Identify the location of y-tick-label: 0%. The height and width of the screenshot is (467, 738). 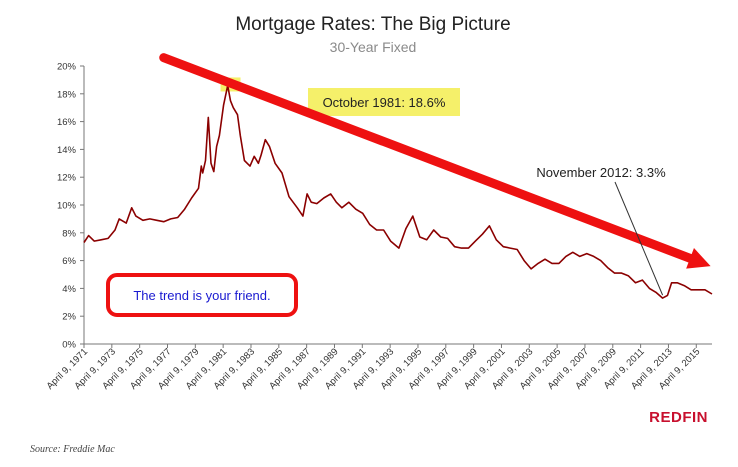
(69, 345).